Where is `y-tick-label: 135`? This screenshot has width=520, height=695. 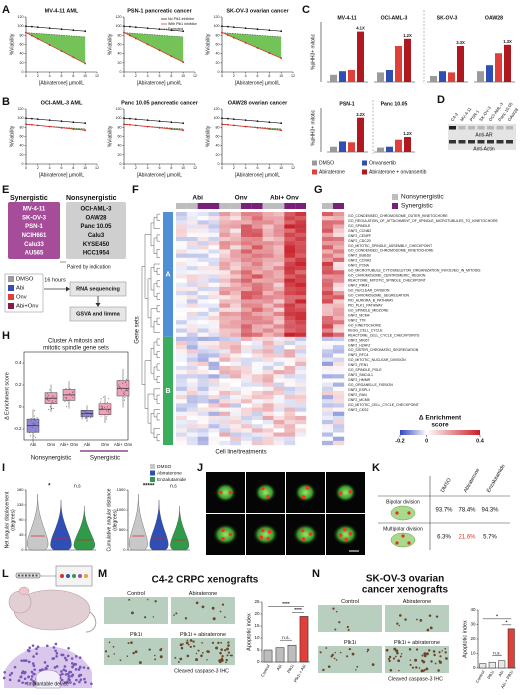
y-tick-label: 135 is located at coordinates (20, 504).